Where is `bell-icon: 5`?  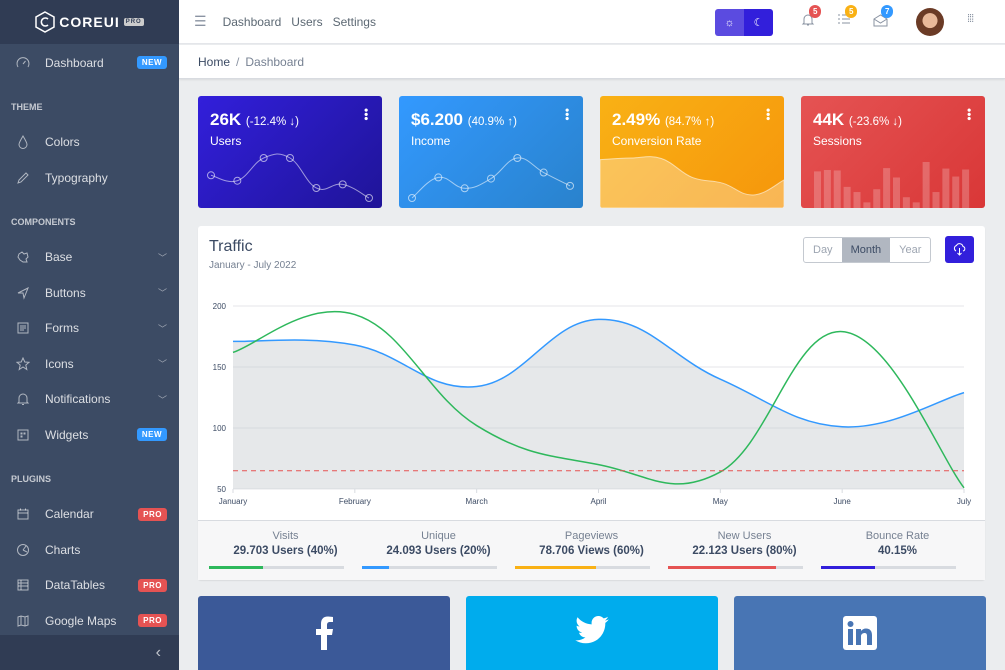 bell-icon: 5 is located at coordinates (811, 17).